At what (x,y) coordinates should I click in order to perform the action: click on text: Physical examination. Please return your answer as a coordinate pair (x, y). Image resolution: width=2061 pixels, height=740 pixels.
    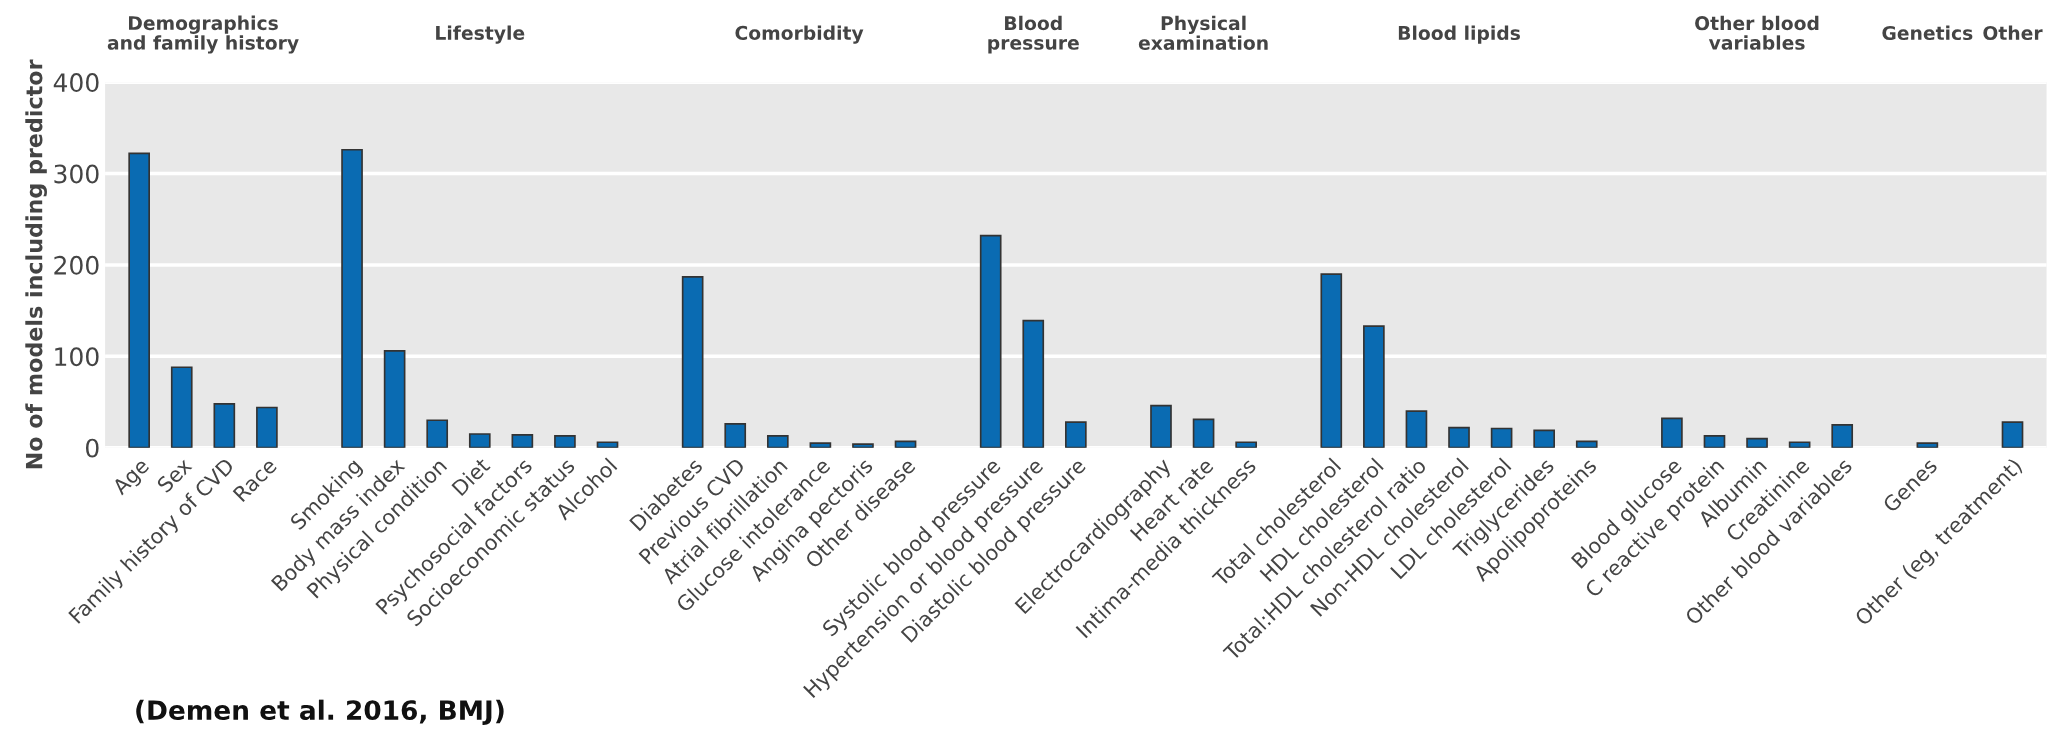
    Looking at the image, I should click on (1203, 32).